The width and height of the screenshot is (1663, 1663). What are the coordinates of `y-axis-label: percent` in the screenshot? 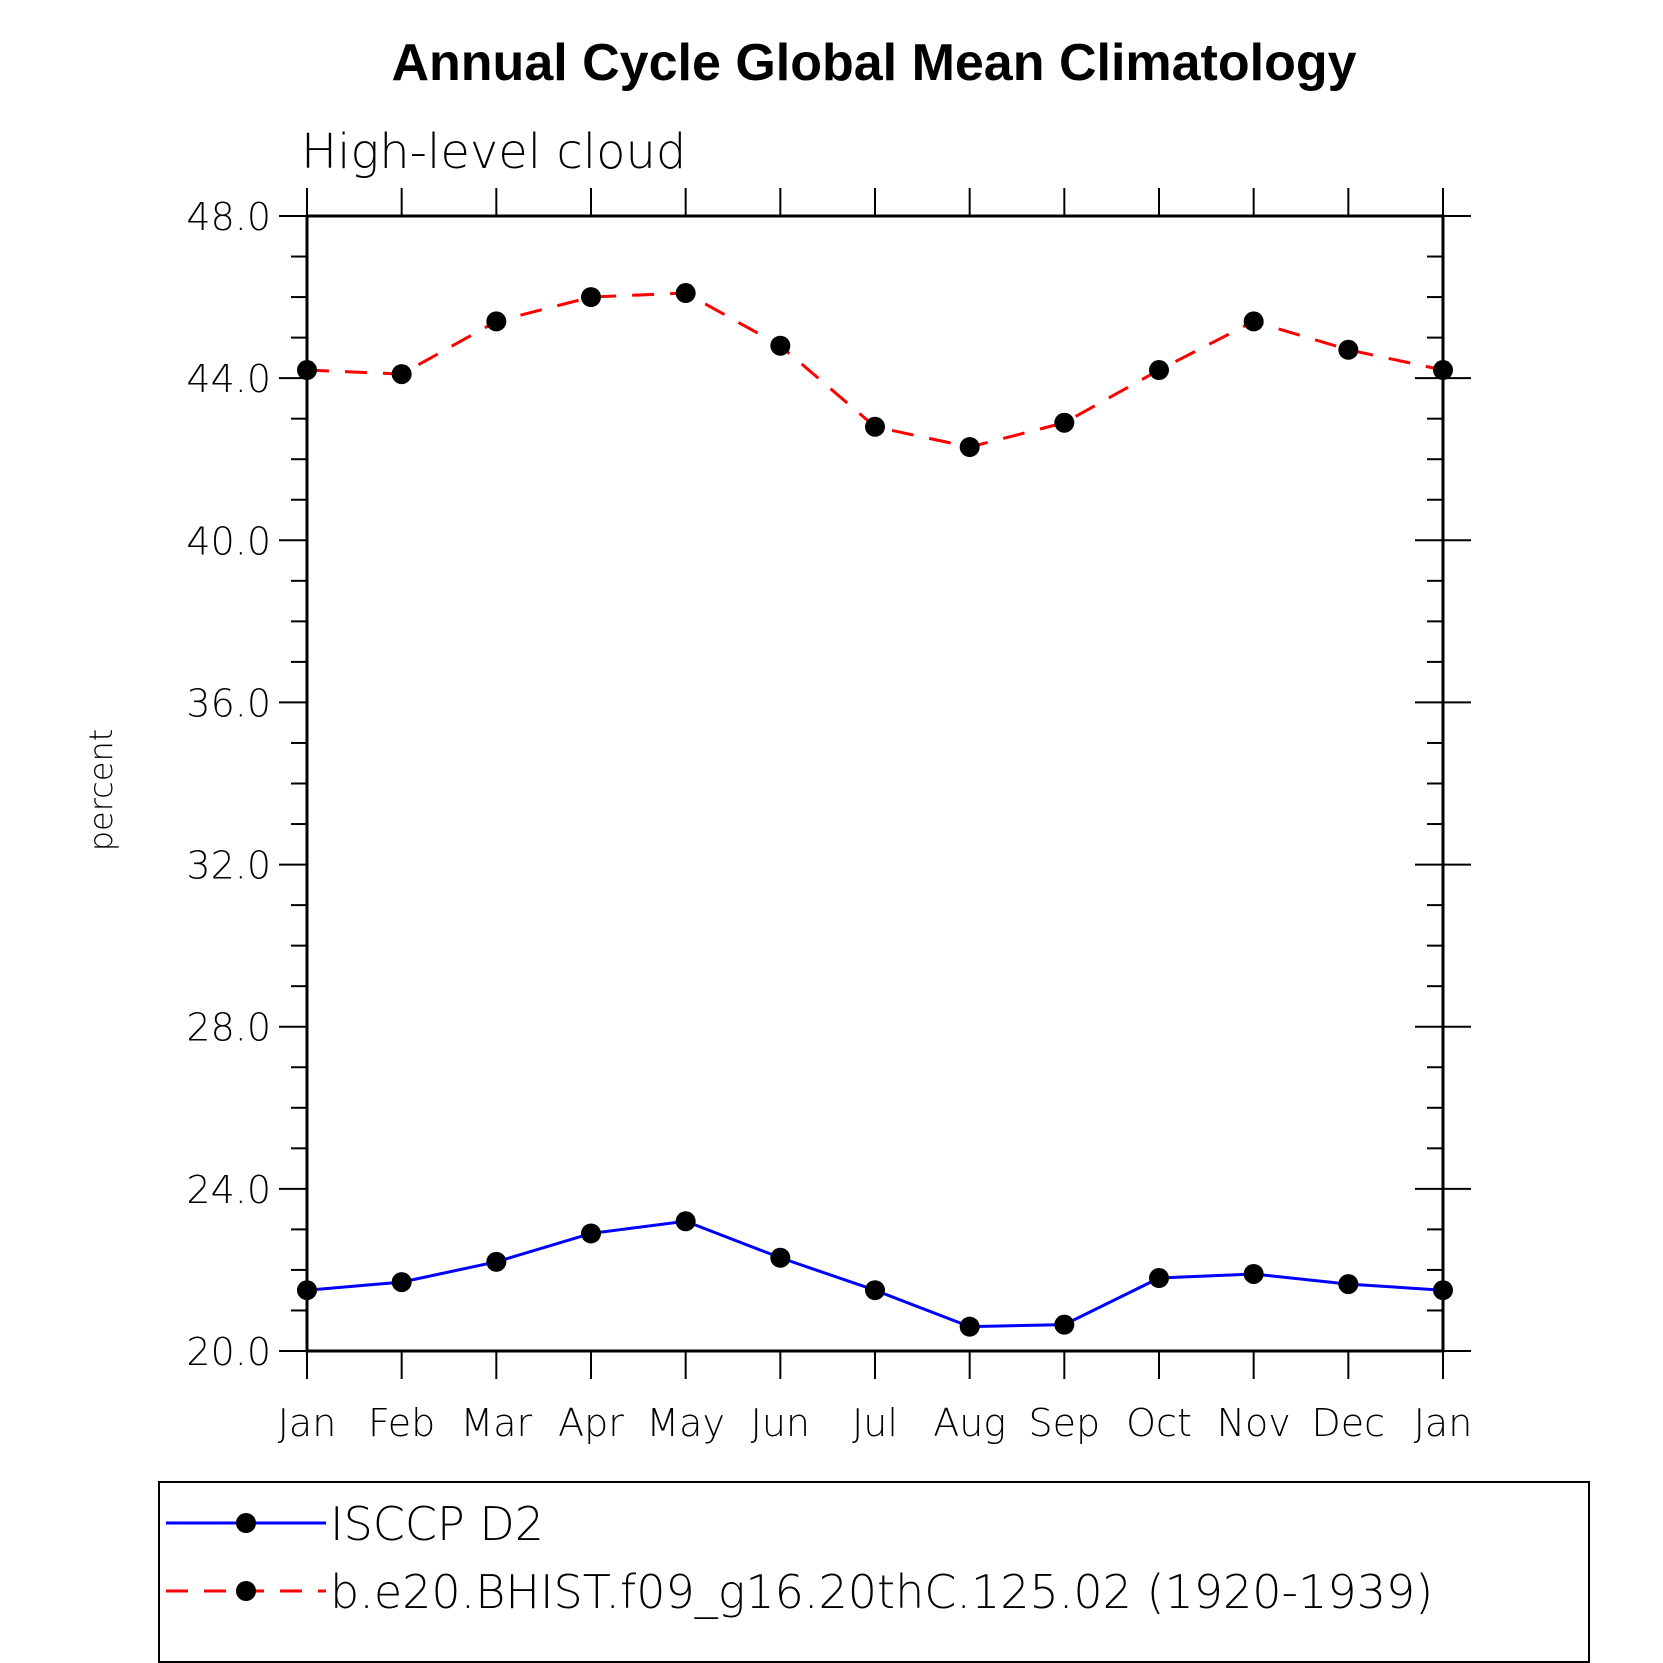 It's located at (101, 790).